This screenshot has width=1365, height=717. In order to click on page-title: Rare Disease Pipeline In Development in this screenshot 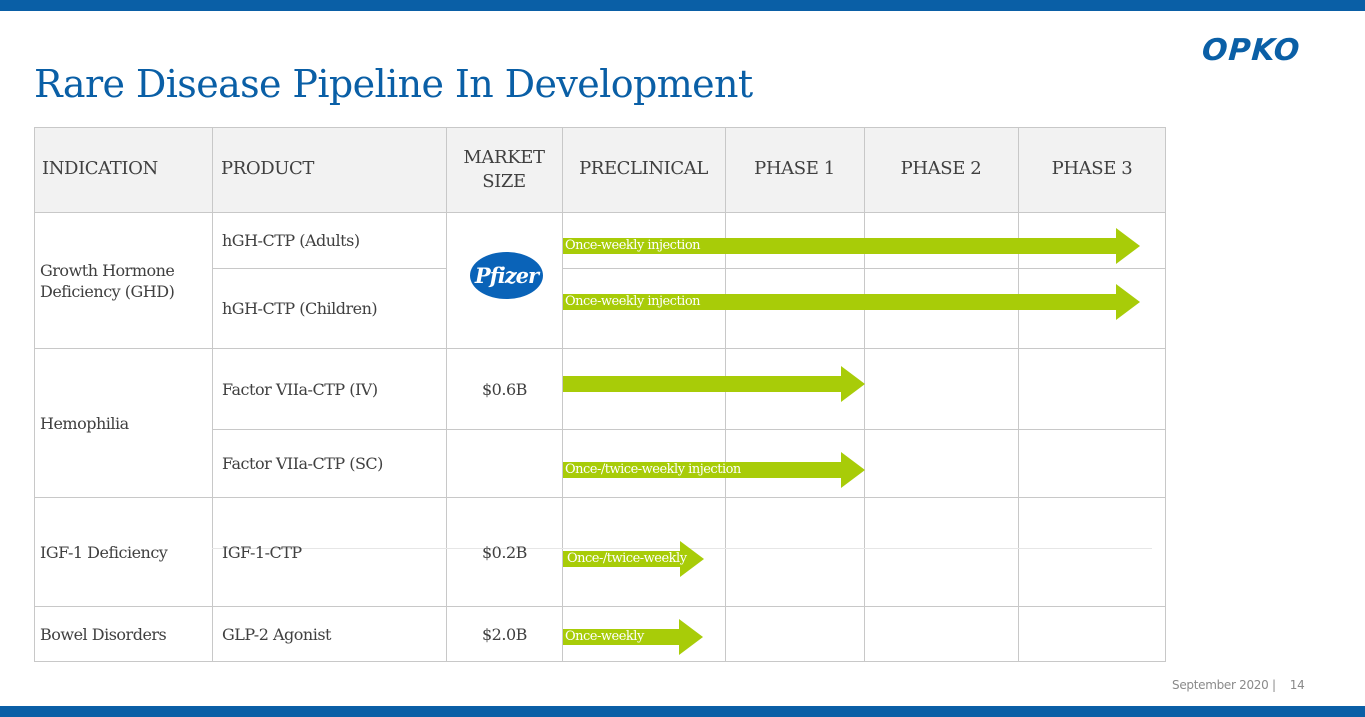, I will do `click(393, 84)`.